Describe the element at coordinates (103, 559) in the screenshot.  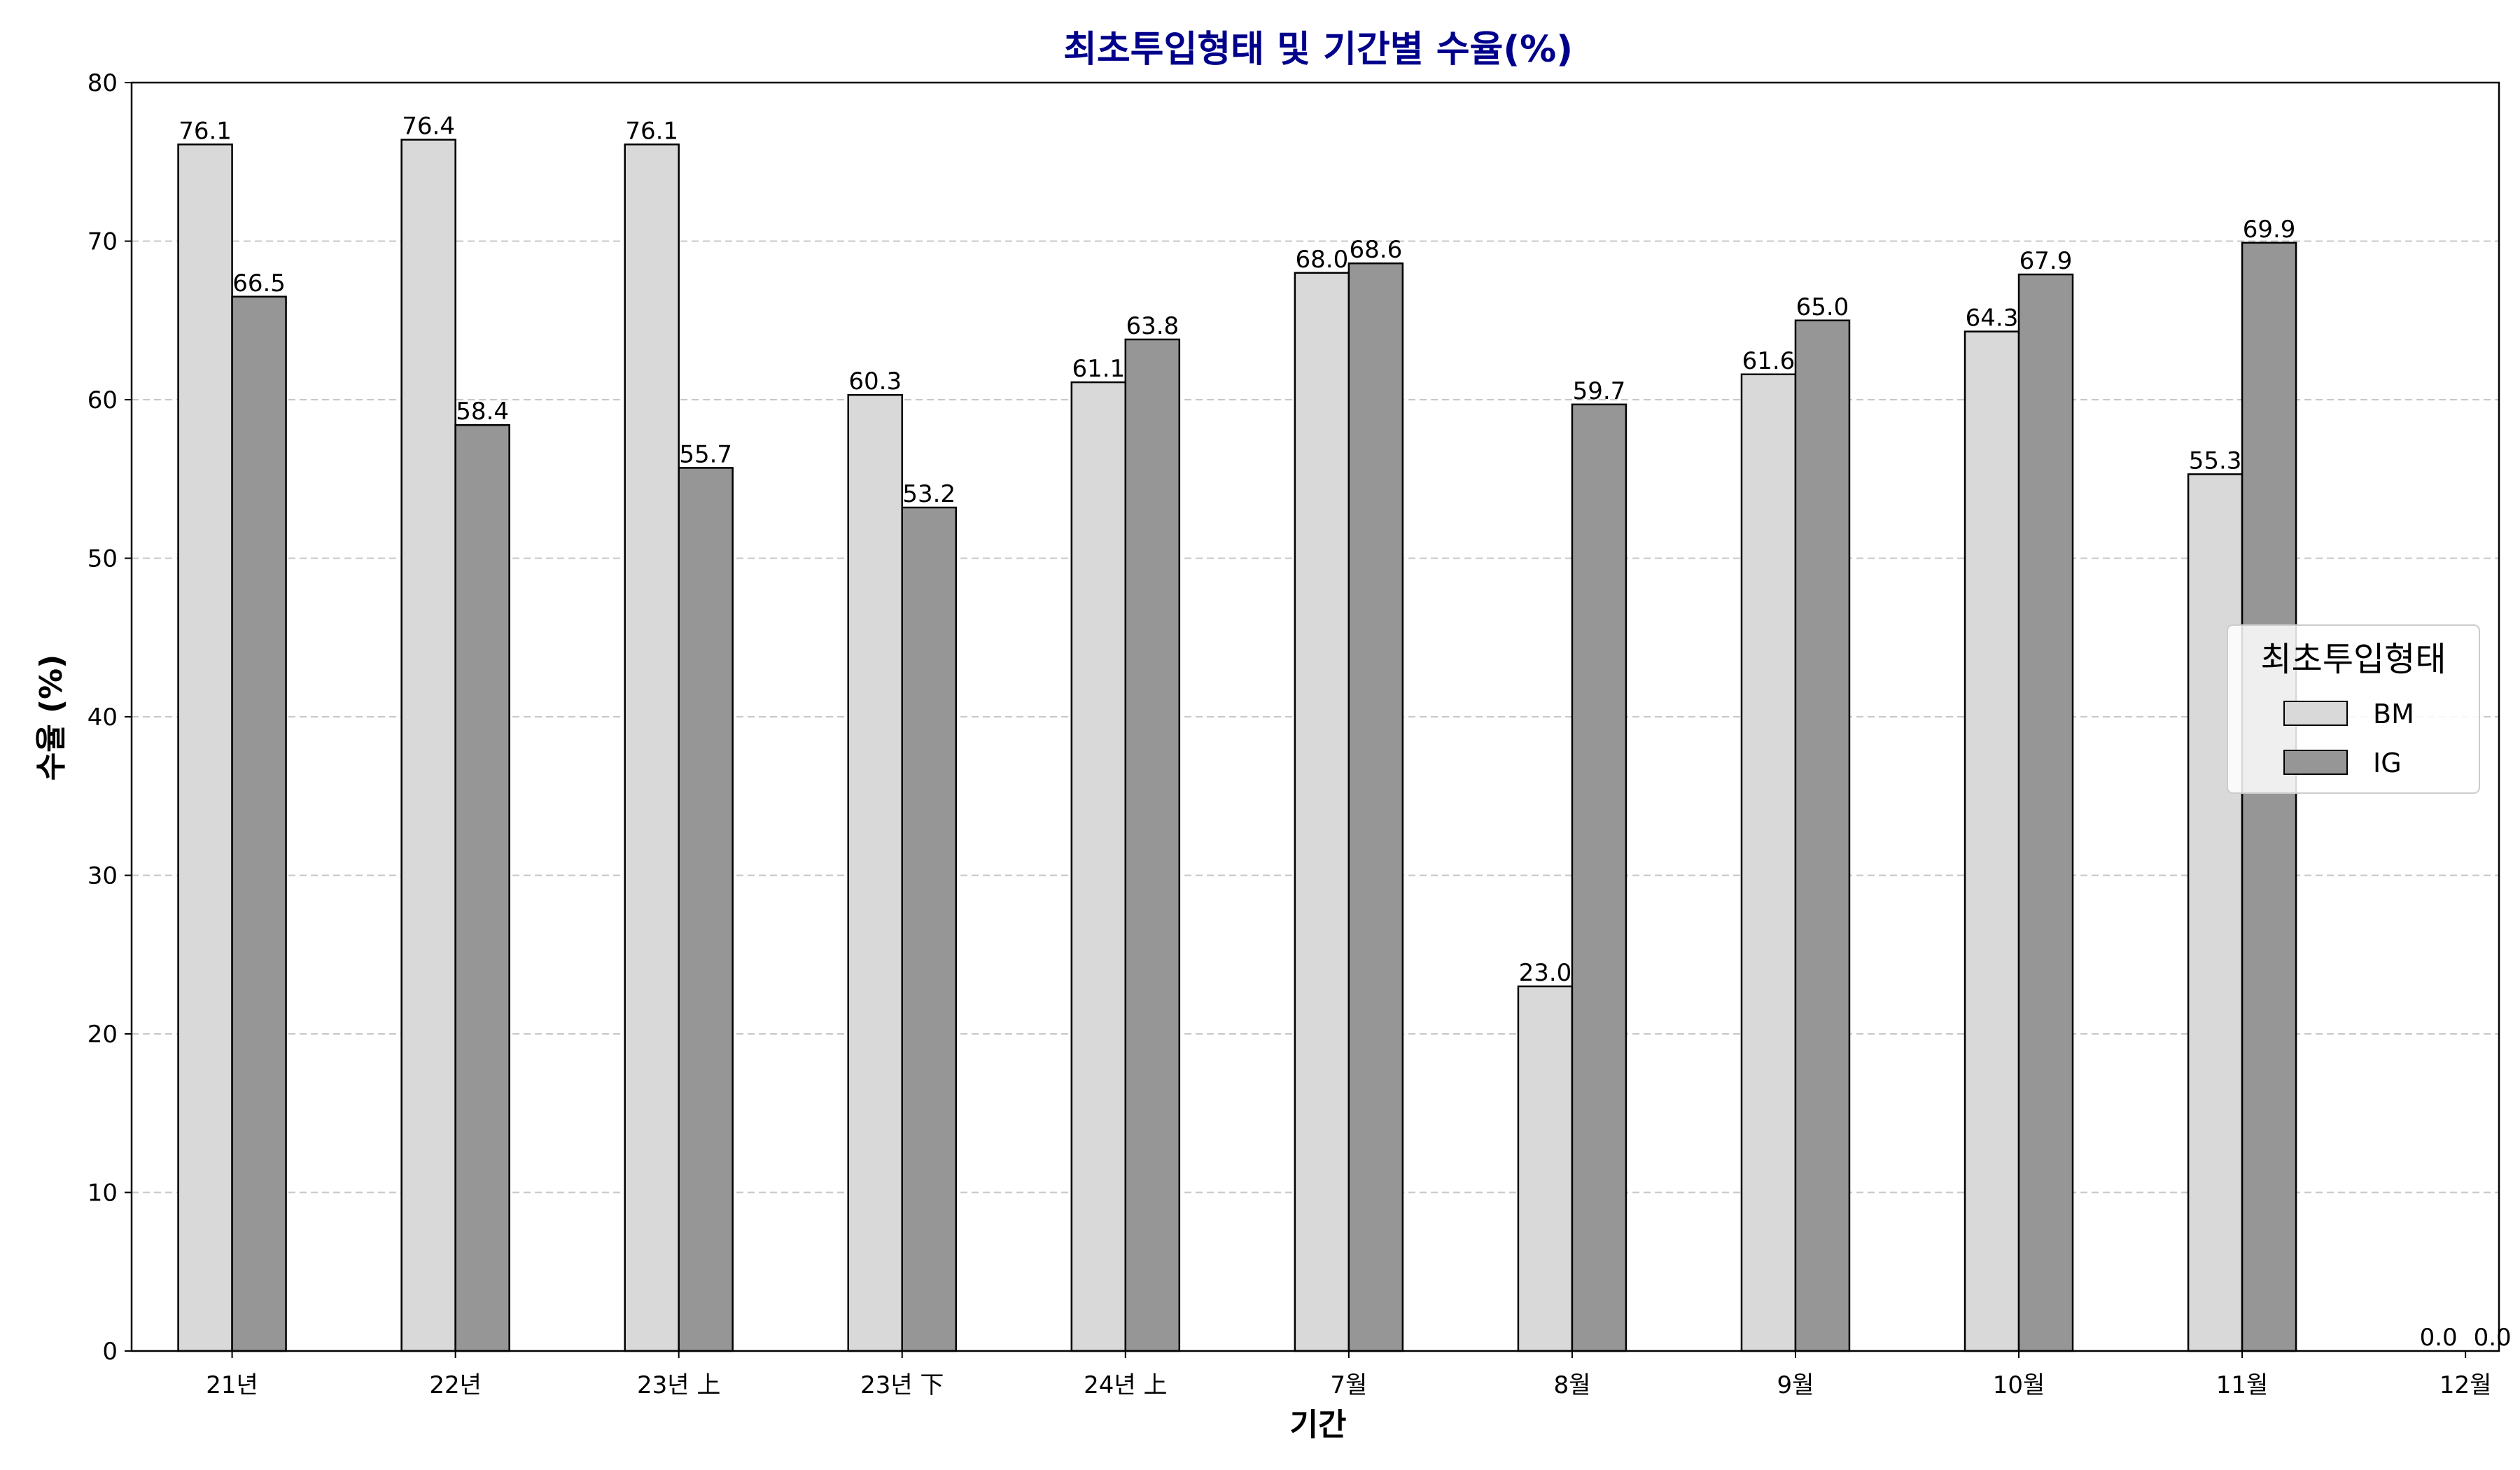
I see `y-tick-label: 50` at that location.